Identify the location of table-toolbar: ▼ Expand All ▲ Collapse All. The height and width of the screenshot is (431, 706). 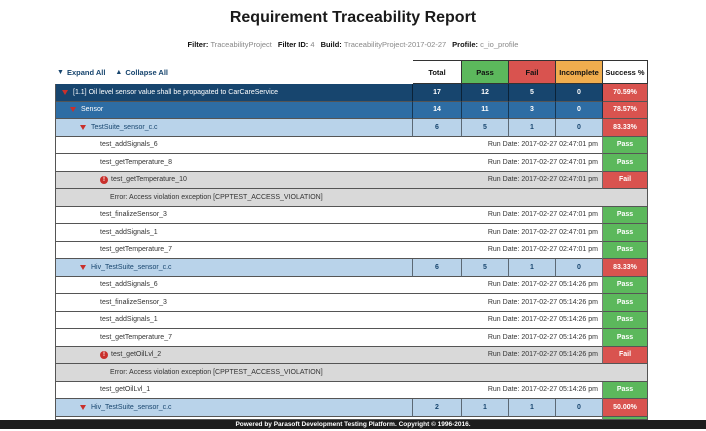
(234, 72).